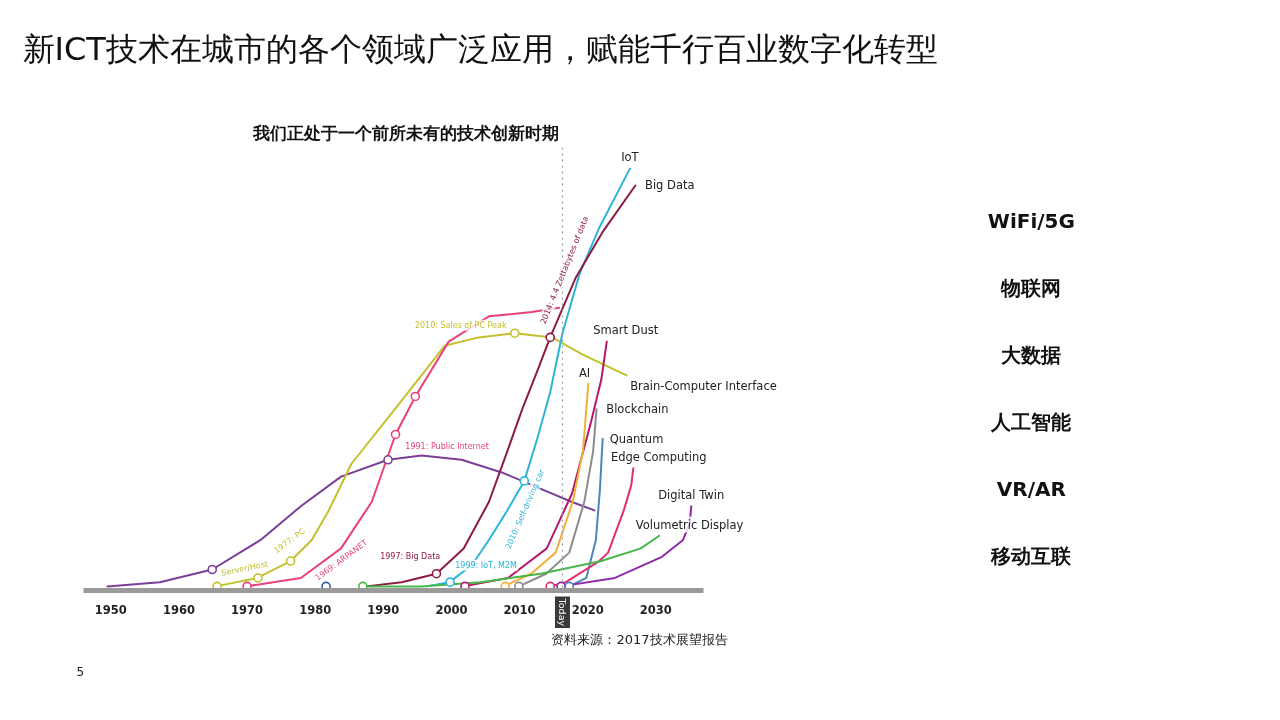 This screenshot has width=1280, height=720. What do you see at coordinates (669, 185) in the screenshot?
I see `series-label: Big Data` at bounding box center [669, 185].